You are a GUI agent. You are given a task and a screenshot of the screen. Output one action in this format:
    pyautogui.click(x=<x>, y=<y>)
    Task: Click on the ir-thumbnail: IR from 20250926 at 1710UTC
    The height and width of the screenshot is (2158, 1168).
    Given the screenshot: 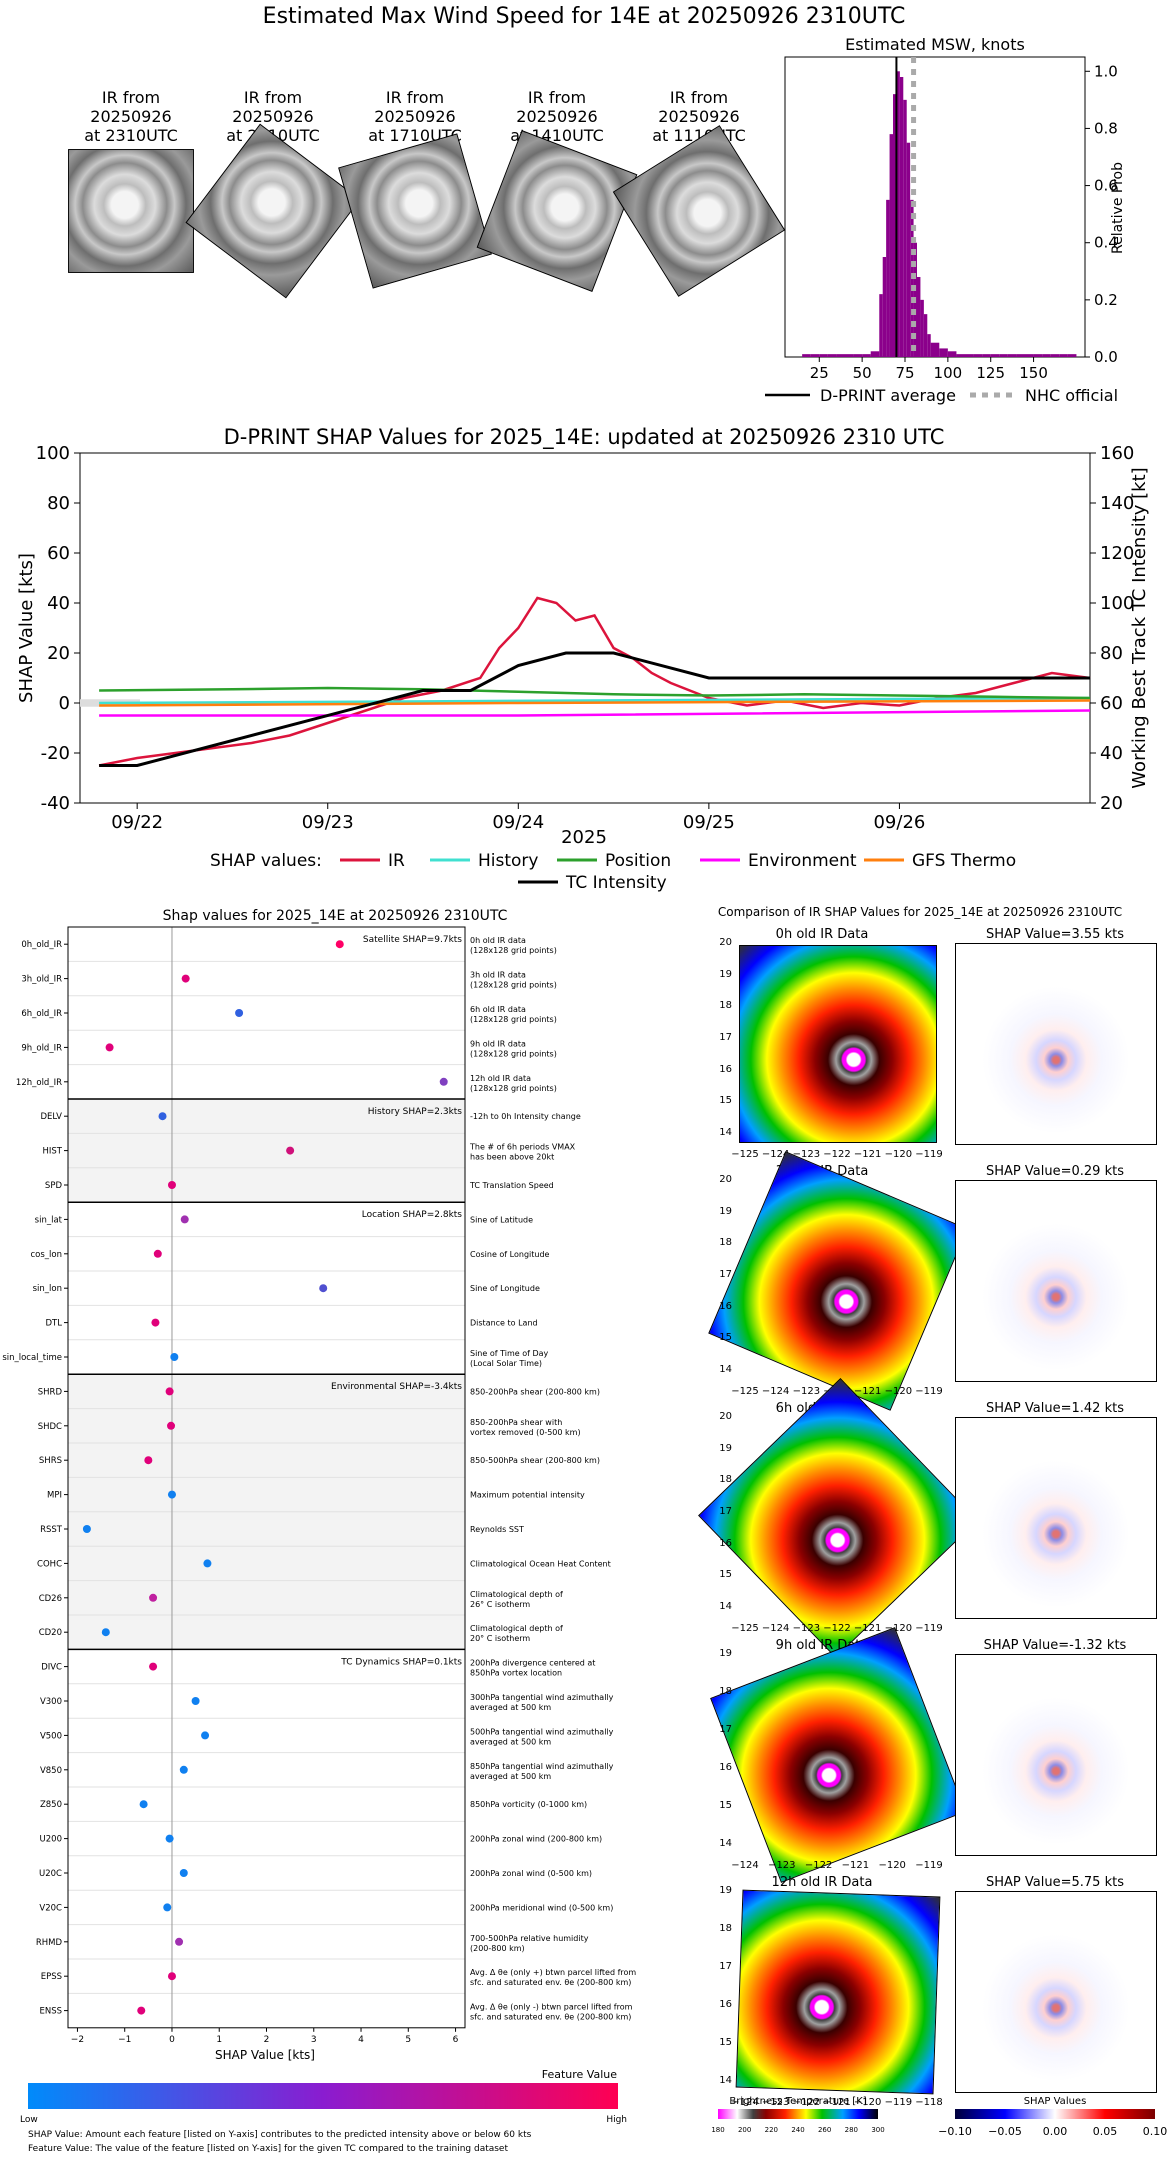 What is the action you would take?
    pyautogui.click(x=415, y=188)
    